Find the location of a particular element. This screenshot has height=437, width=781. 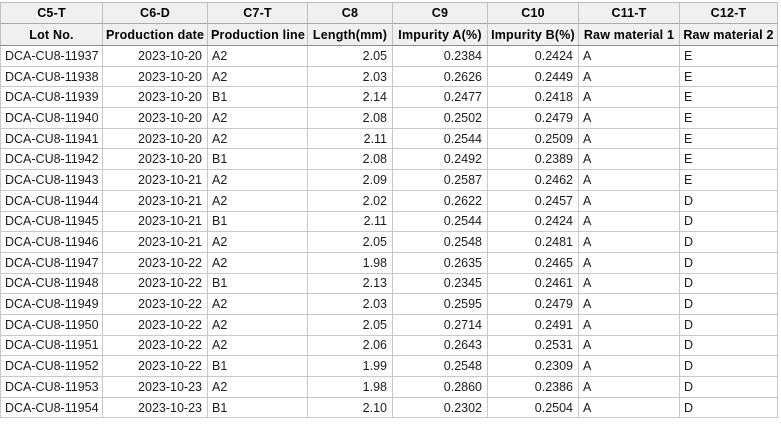

column-name-cell: Raw material 2 is located at coordinates (728, 34).